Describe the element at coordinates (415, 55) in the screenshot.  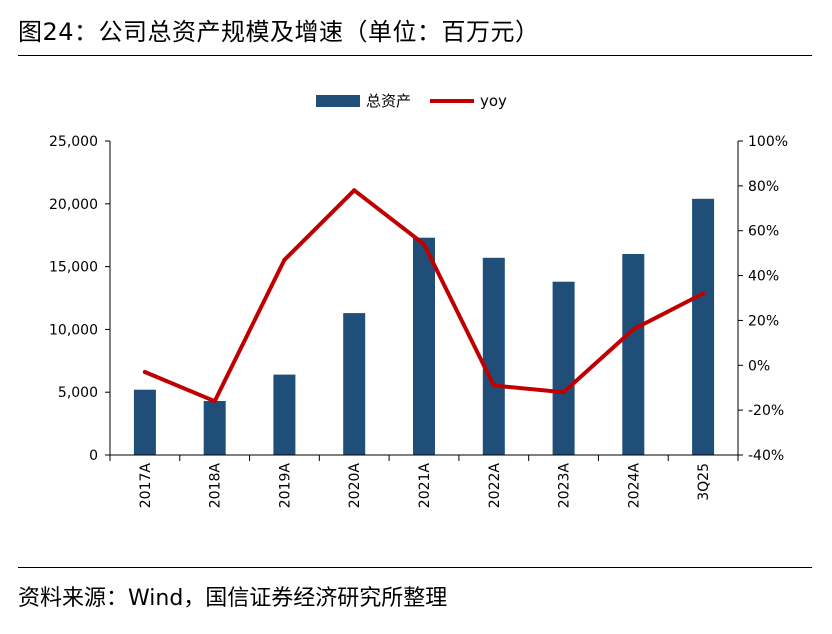
I see `title-divider` at that location.